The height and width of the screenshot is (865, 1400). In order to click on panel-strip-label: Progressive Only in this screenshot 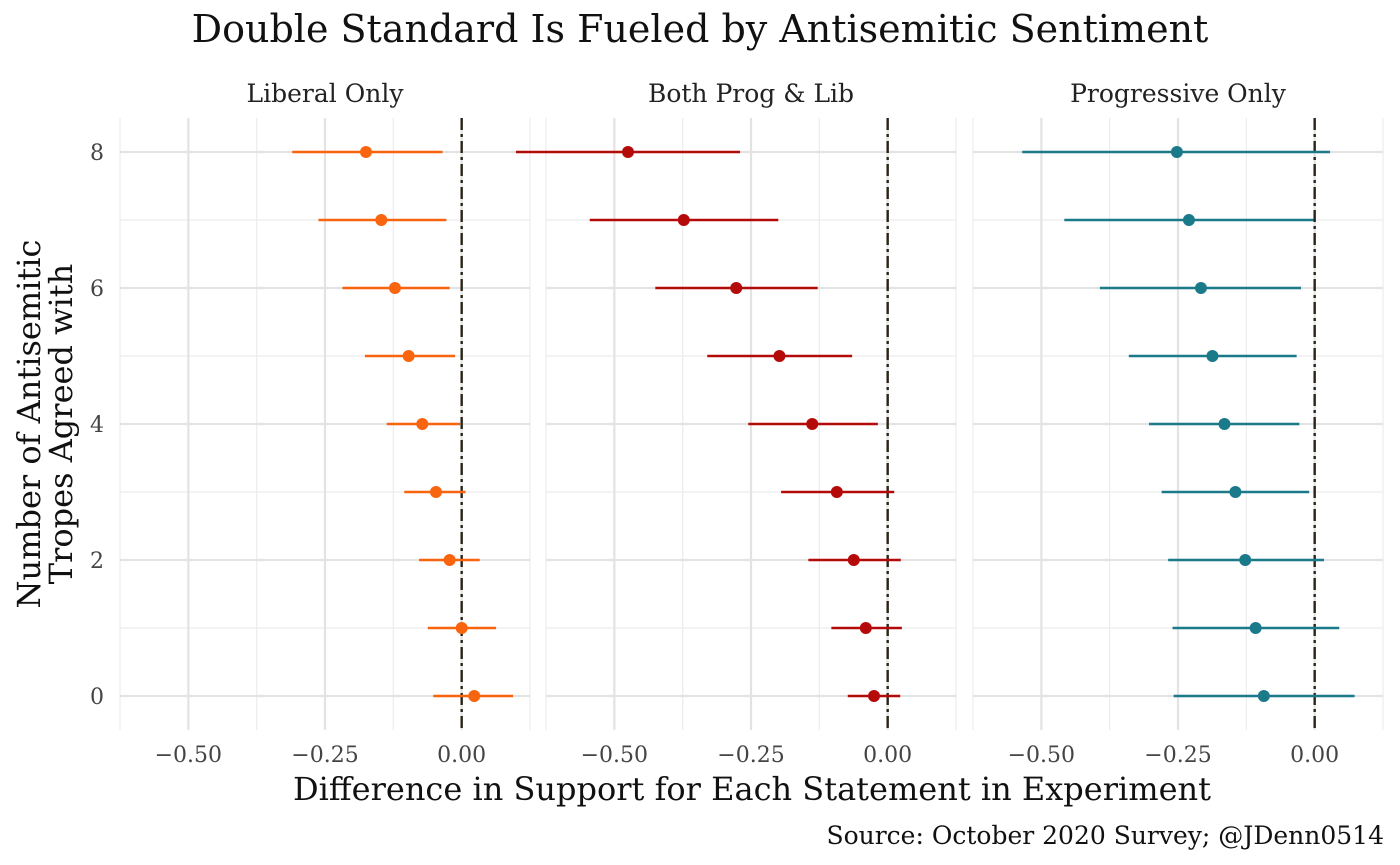, I will do `click(1178, 93)`.